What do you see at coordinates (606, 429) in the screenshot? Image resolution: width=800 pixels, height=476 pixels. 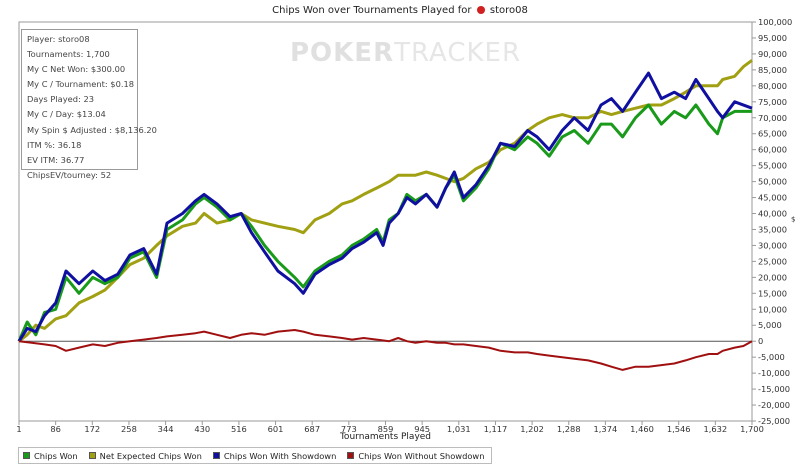 I see `x-tick-label: 1,374` at bounding box center [606, 429].